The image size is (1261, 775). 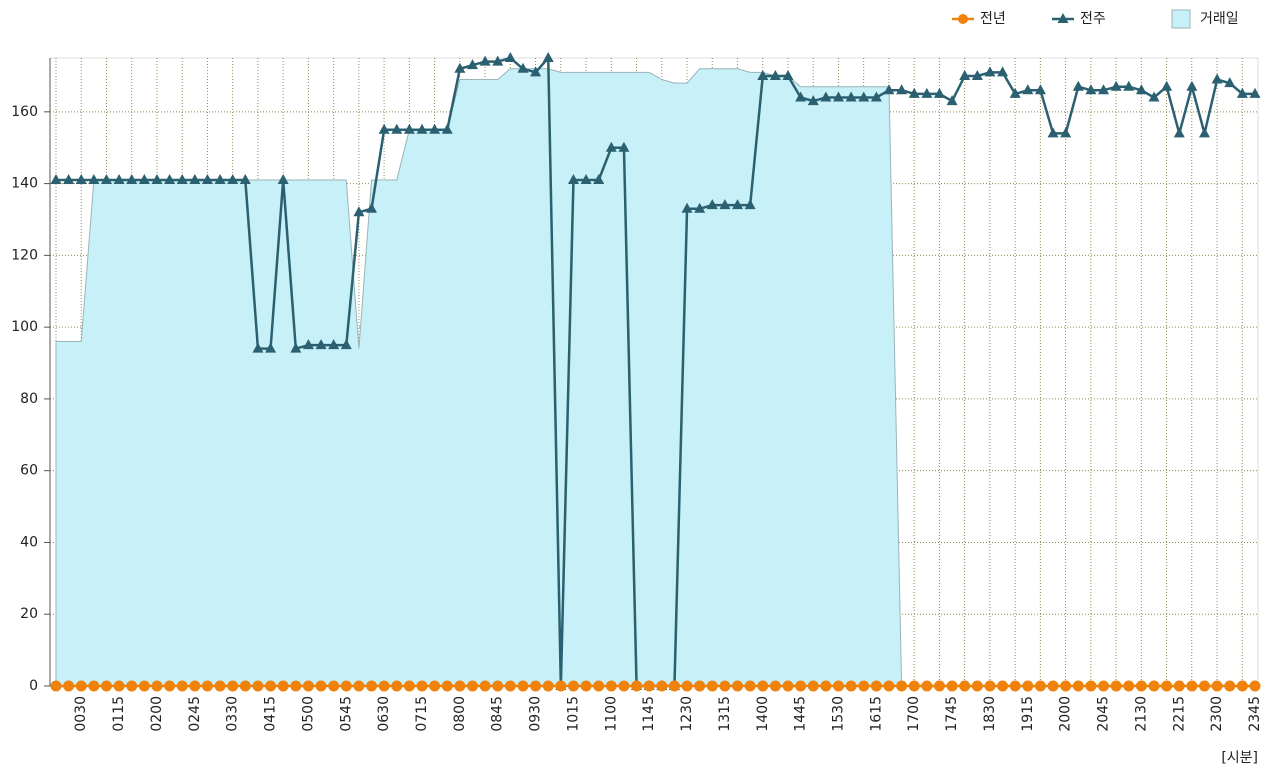 I want to click on x-tick-label: 0545, so click(x=346, y=714).